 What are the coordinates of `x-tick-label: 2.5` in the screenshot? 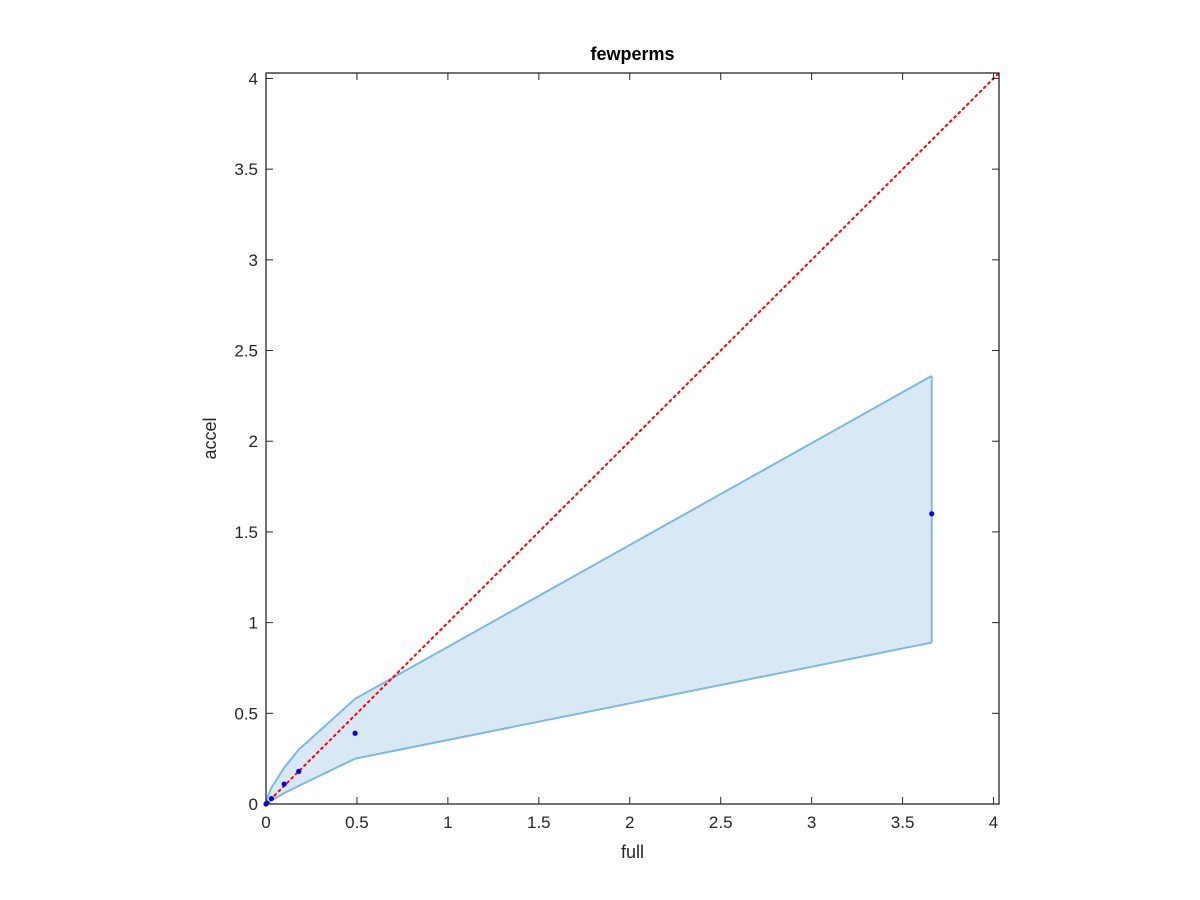 It's located at (721, 822).